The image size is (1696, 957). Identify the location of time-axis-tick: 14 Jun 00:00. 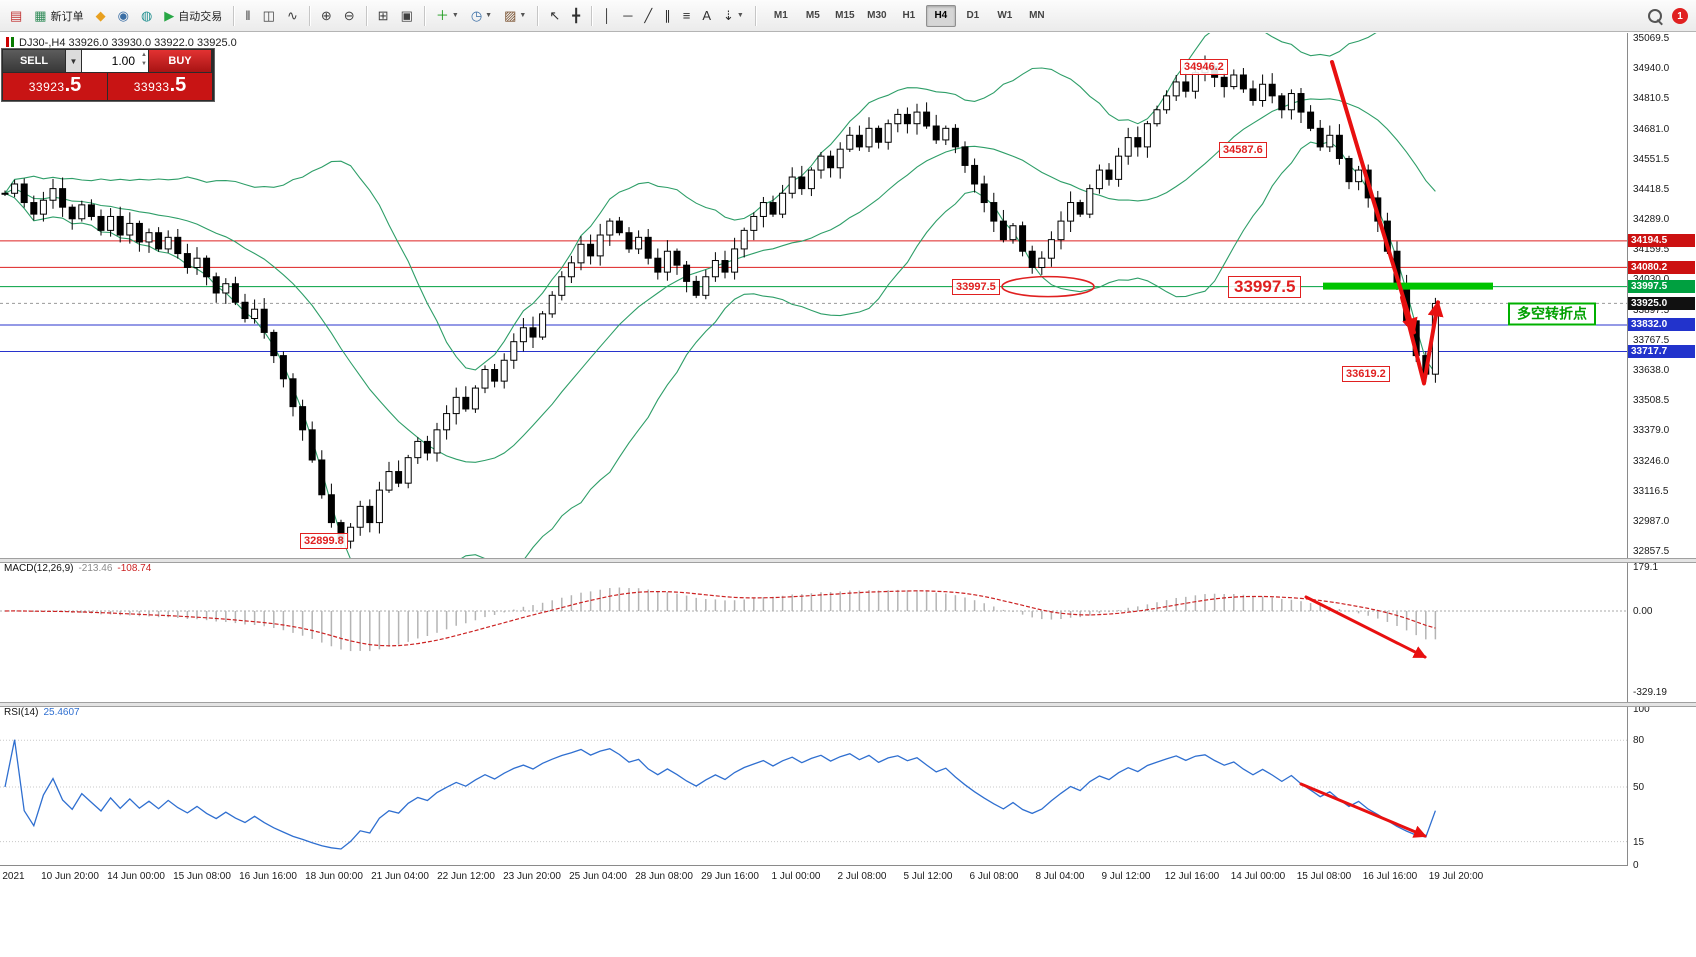
(136, 876).